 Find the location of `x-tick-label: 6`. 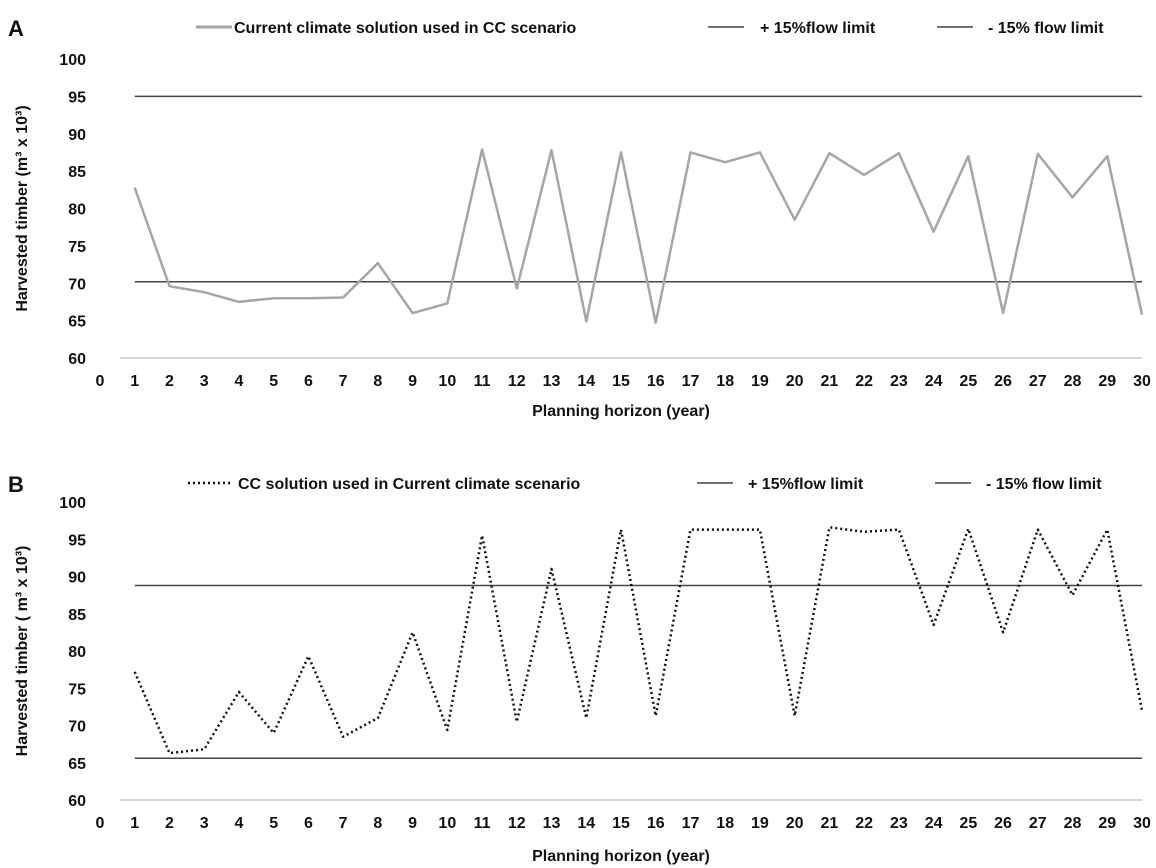

x-tick-label: 6 is located at coordinates (308, 381).